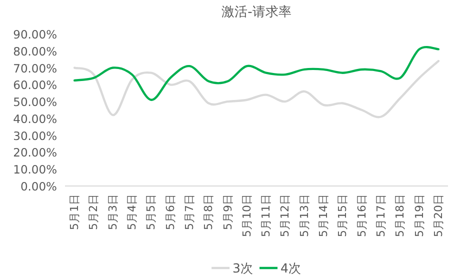  I want to click on y-tick-label: 50.00%, so click(35, 102).